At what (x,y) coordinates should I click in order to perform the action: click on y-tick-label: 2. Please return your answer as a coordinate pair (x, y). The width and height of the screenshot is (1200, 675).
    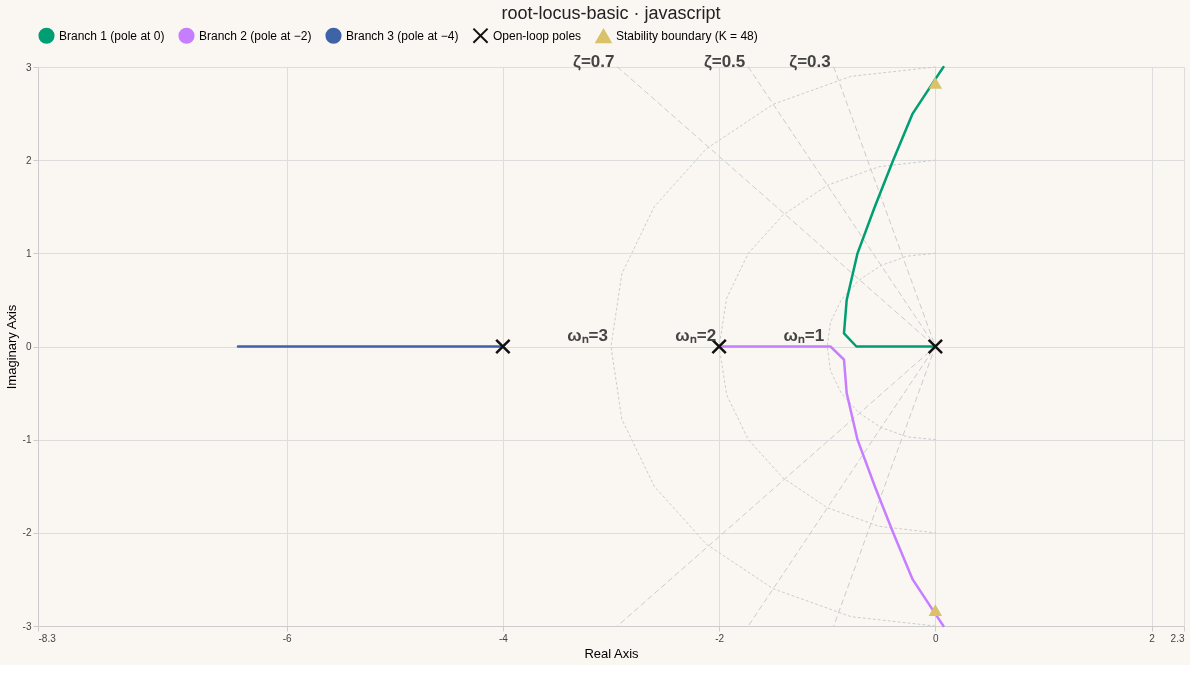
    Looking at the image, I should click on (28, 160).